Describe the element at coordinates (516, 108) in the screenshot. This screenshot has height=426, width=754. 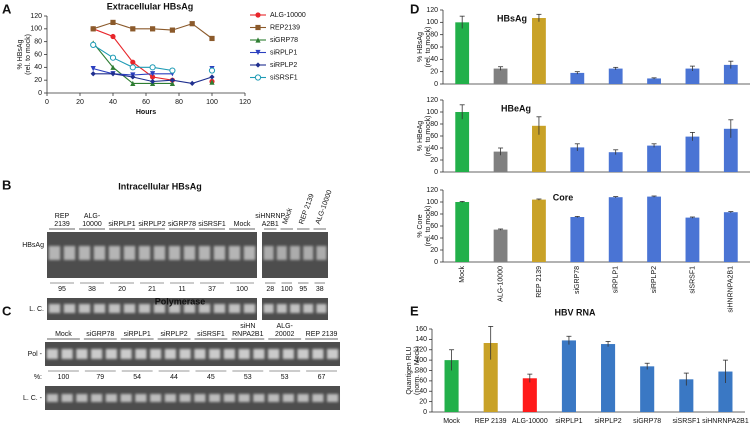
I see `chart-title: HBeAg` at that location.